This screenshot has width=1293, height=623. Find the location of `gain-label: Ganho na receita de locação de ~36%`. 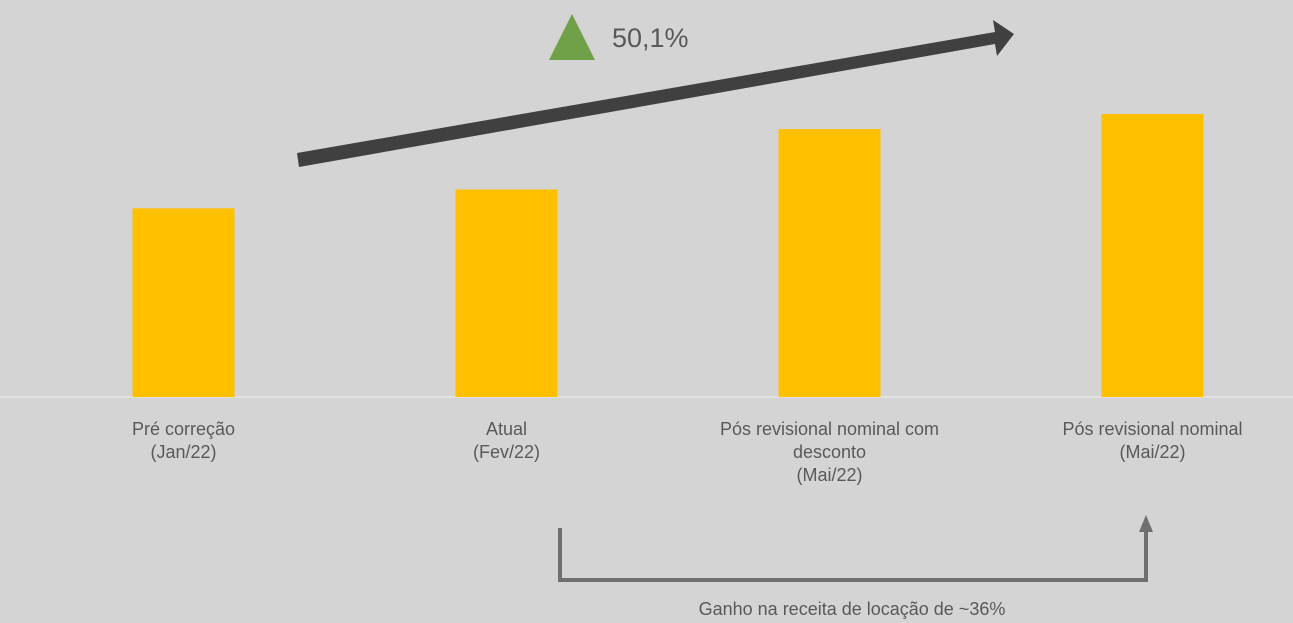

gain-label: Ganho na receita de locação de ~36% is located at coordinates (852, 609).